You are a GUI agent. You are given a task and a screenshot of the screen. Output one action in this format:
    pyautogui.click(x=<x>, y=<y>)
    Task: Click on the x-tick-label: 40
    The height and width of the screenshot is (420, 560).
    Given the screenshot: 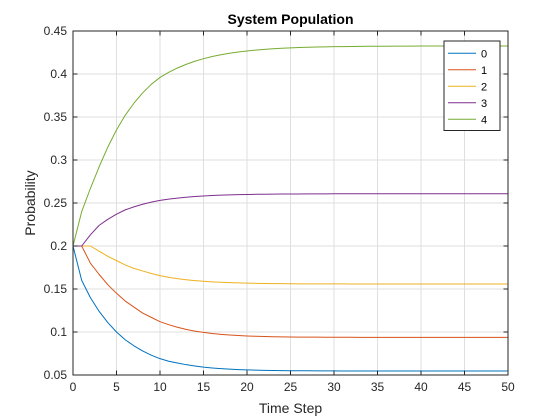 What is the action you would take?
    pyautogui.click(x=421, y=387)
    